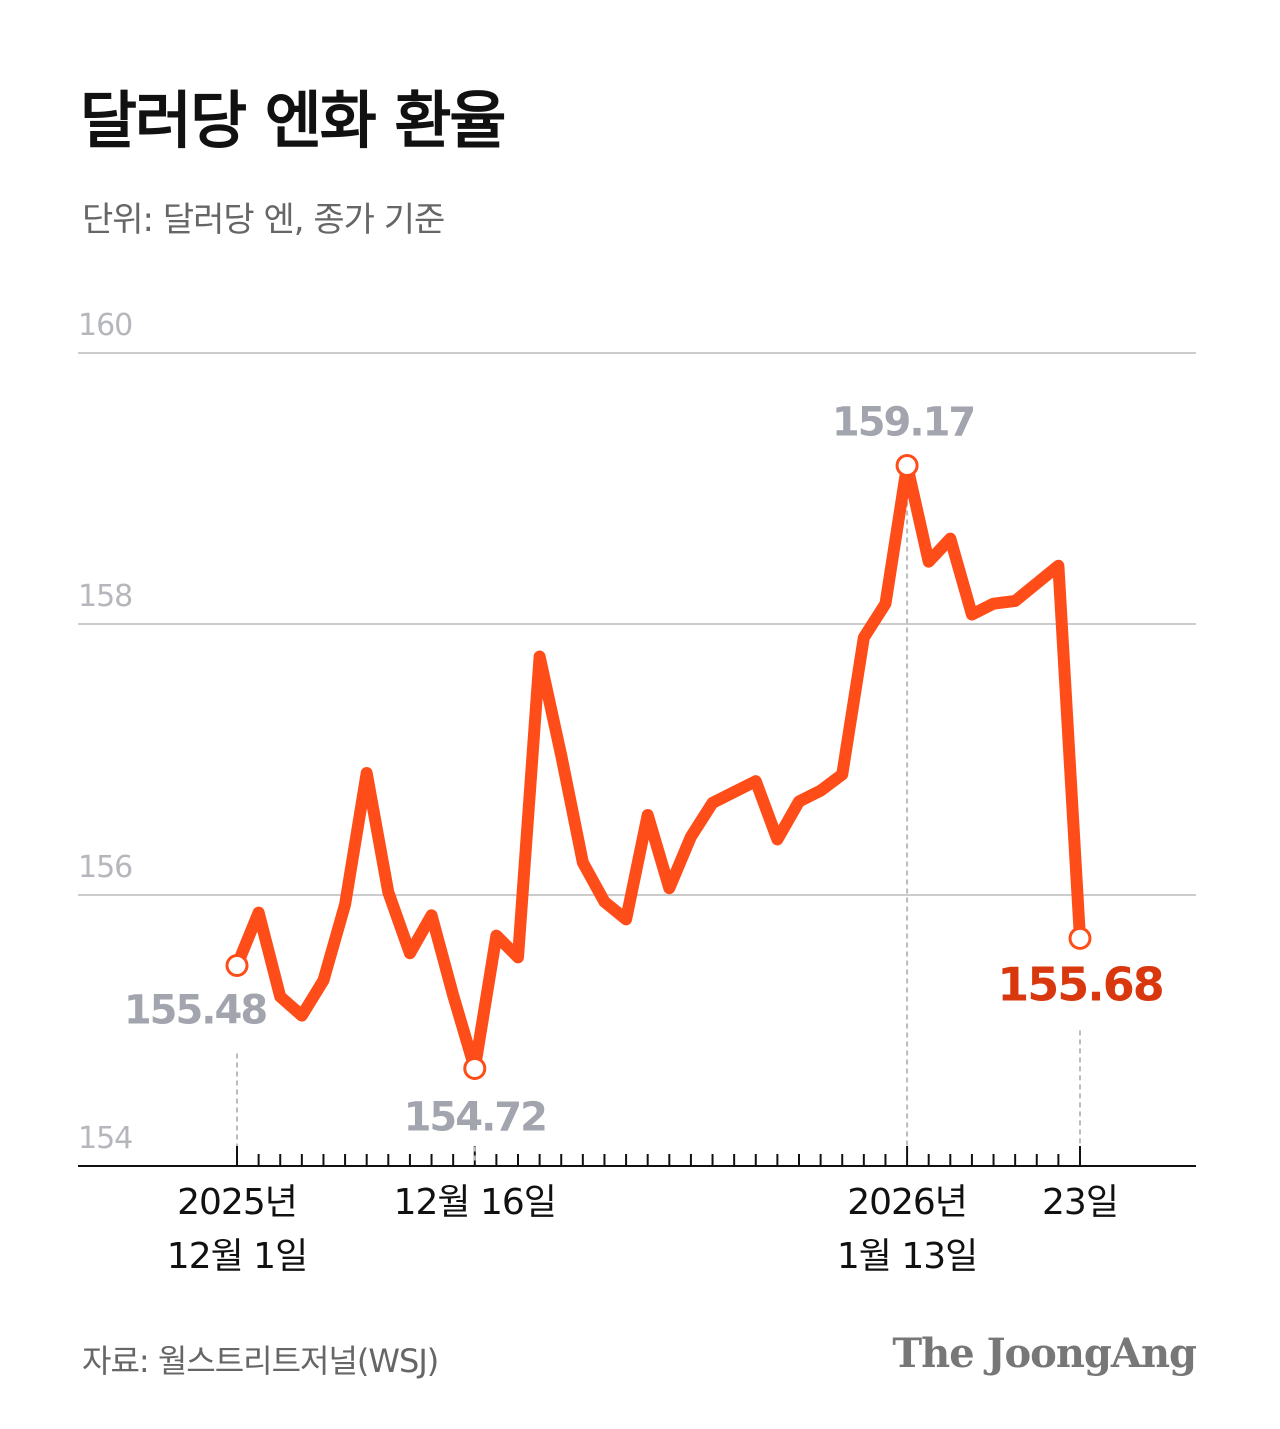 This screenshot has height=1429, width=1280. What do you see at coordinates (105, 1138) in the screenshot?
I see `y-tick-label: 154` at bounding box center [105, 1138].